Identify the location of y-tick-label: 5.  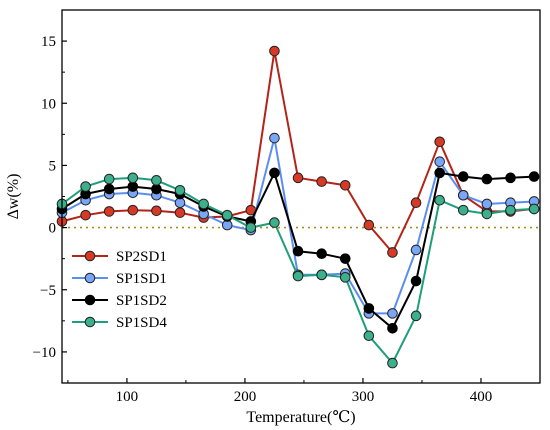
(53, 166).